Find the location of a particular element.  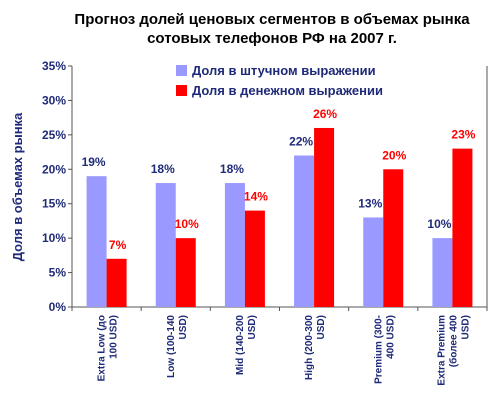

chart-title-line-2: сотовых телефонов РФ на 2007 г. is located at coordinates (272, 38).